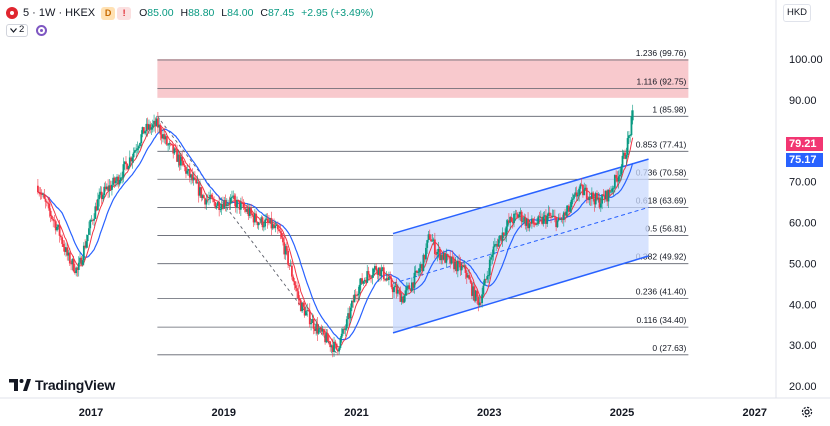 The width and height of the screenshot is (830, 426). I want to click on price-axis-label: 20.00, so click(803, 387).